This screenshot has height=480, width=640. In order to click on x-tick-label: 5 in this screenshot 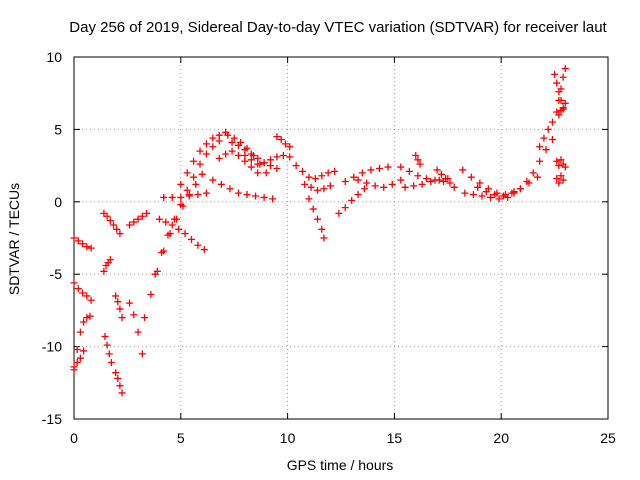, I will do `click(181, 438)`.